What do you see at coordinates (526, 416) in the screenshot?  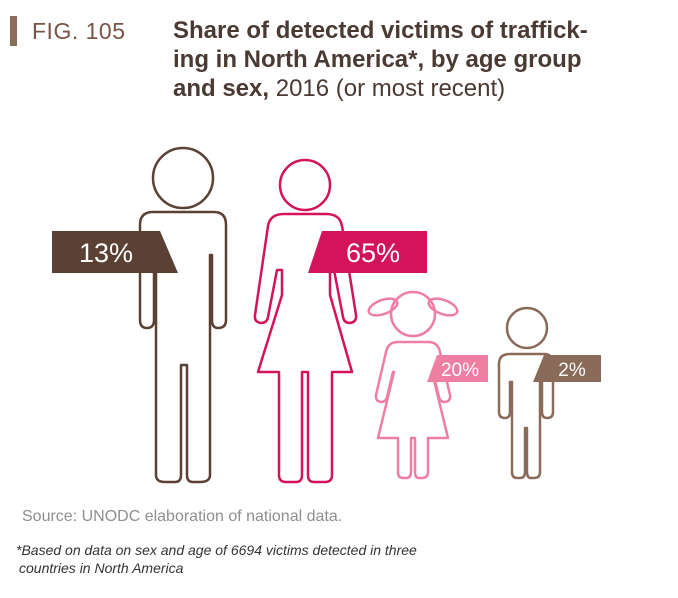 I see `boy-body` at bounding box center [526, 416].